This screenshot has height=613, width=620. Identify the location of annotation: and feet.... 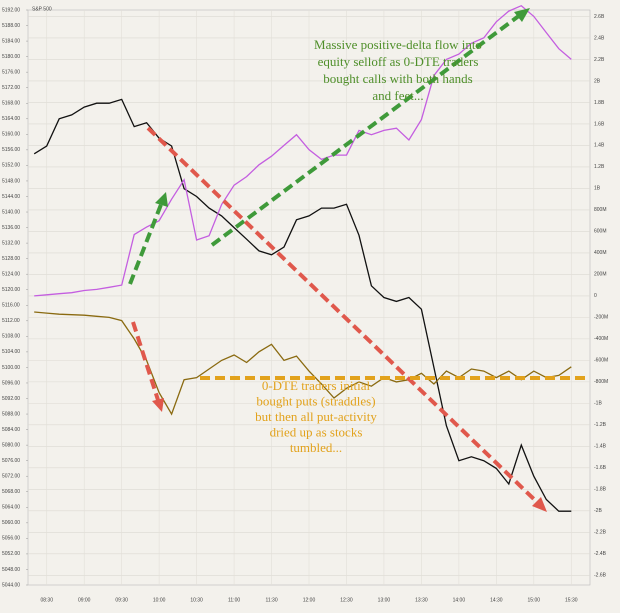
(397, 95).